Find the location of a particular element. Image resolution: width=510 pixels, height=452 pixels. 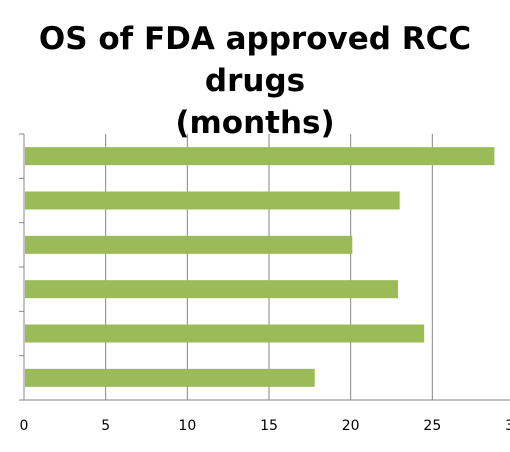

x-tick-label-3: 15 is located at coordinates (269, 426).